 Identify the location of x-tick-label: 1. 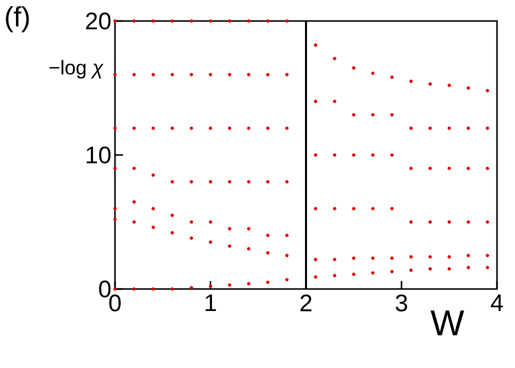
(211, 302).